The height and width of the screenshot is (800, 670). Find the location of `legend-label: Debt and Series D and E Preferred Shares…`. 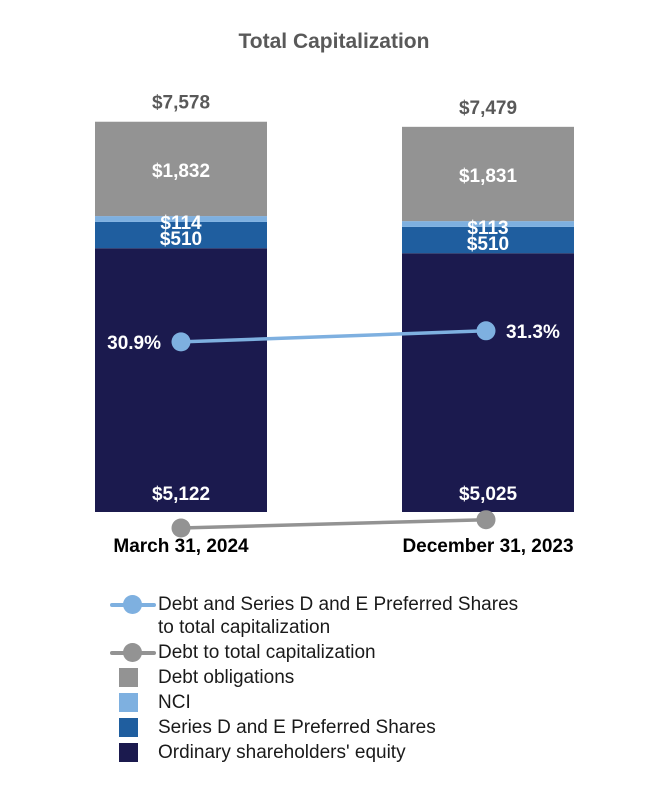

legend-label: Debt and Series D and E Preferred Shares… is located at coordinates (338, 616).